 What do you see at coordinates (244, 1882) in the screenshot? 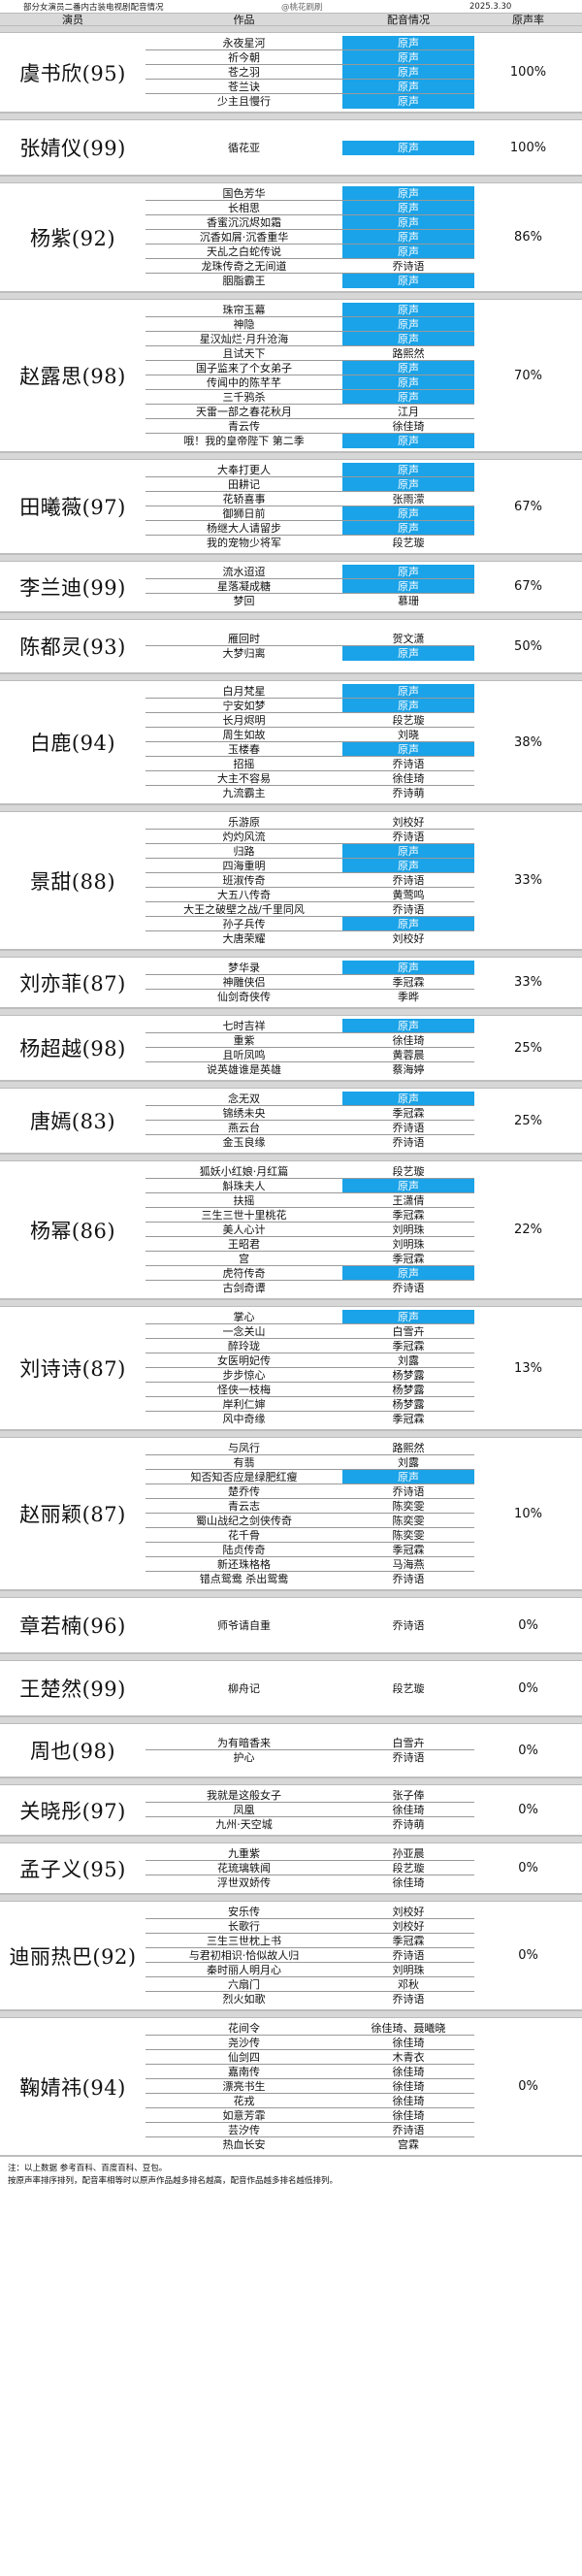
I see `work-title: 浮世双娇传` at bounding box center [244, 1882].